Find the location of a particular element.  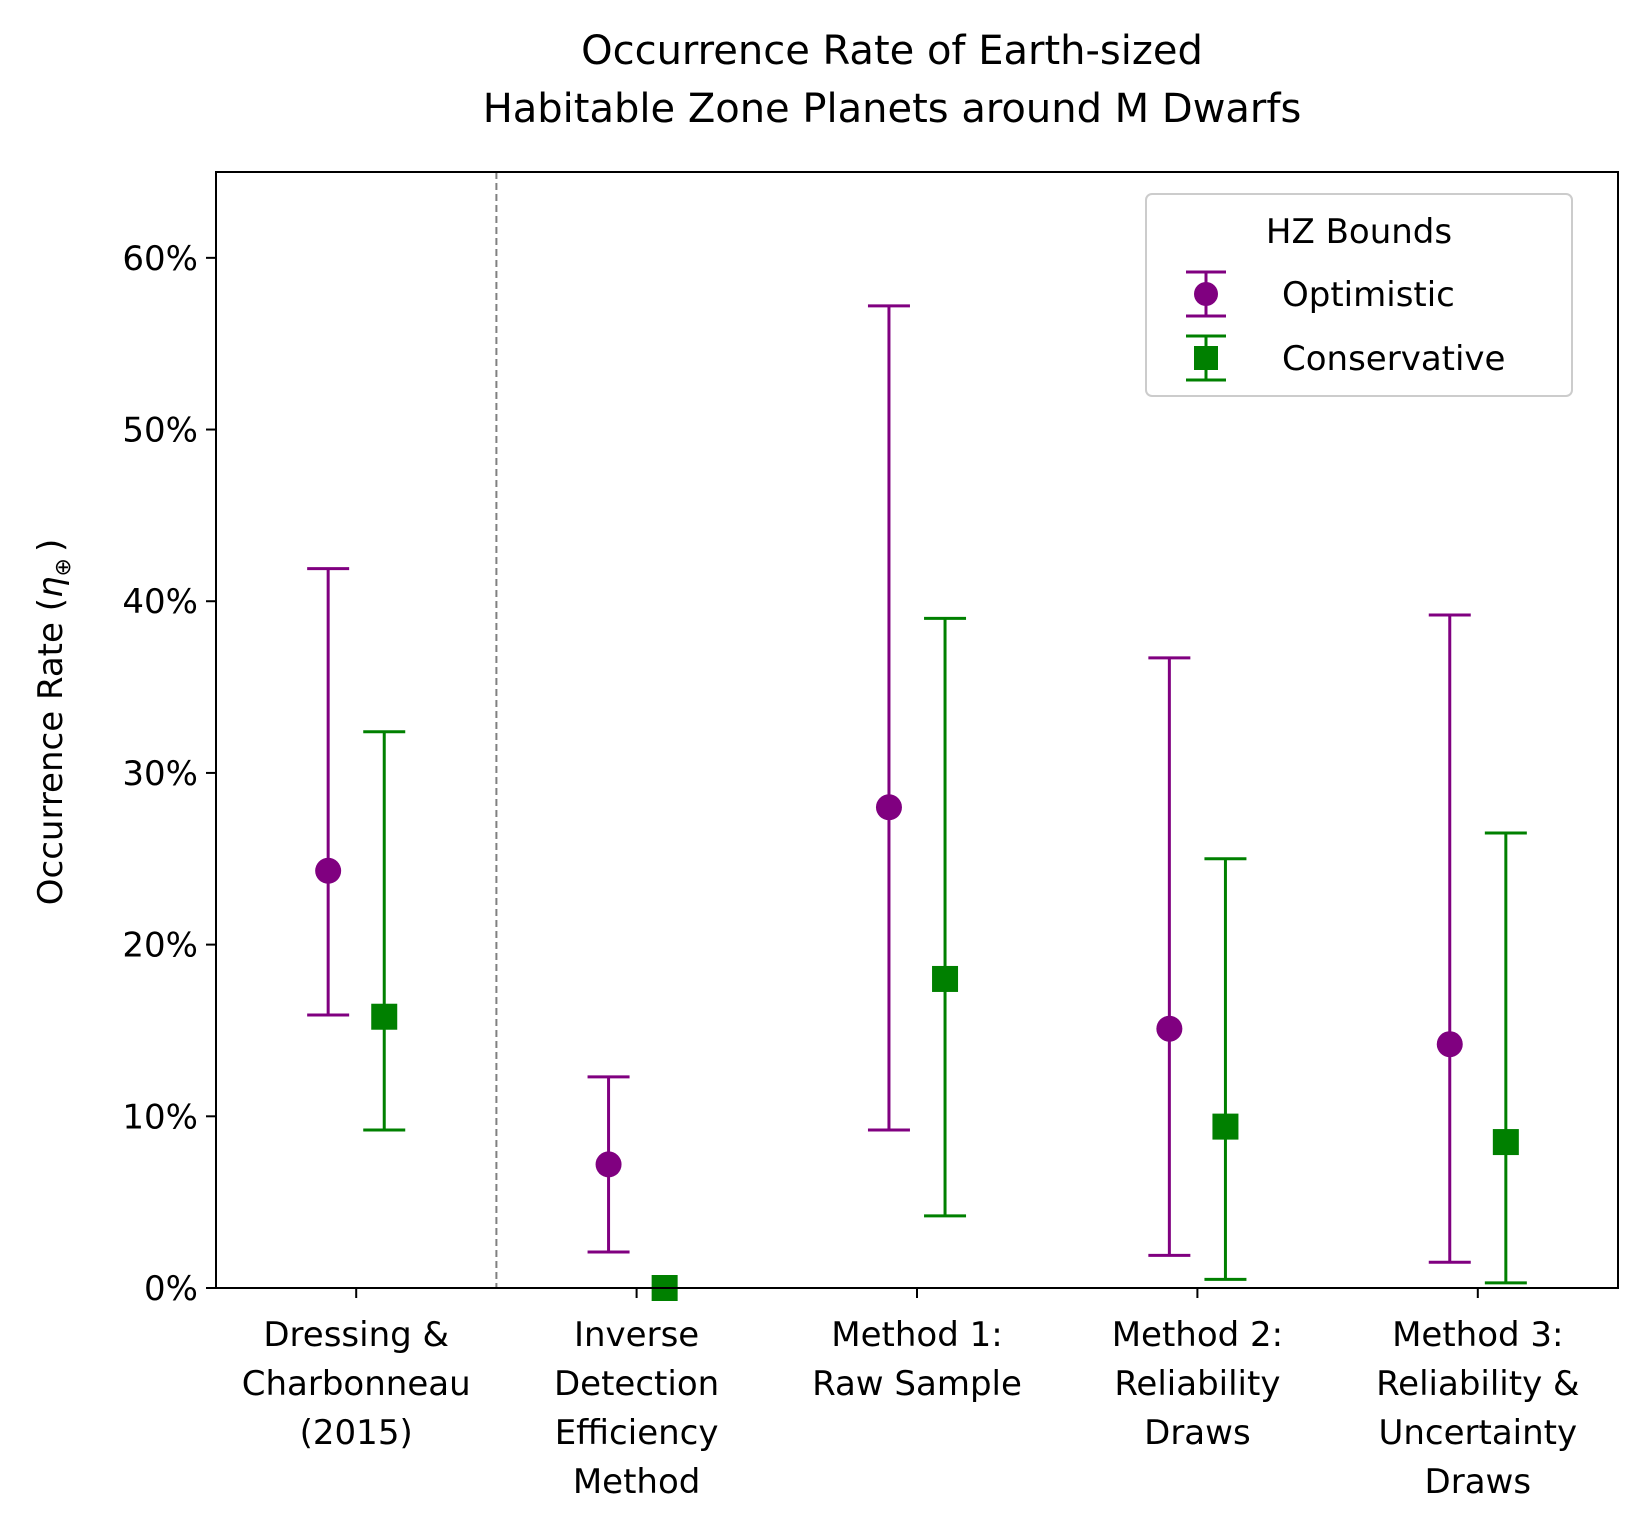

y-tick-label: 50% is located at coordinates (160, 431).